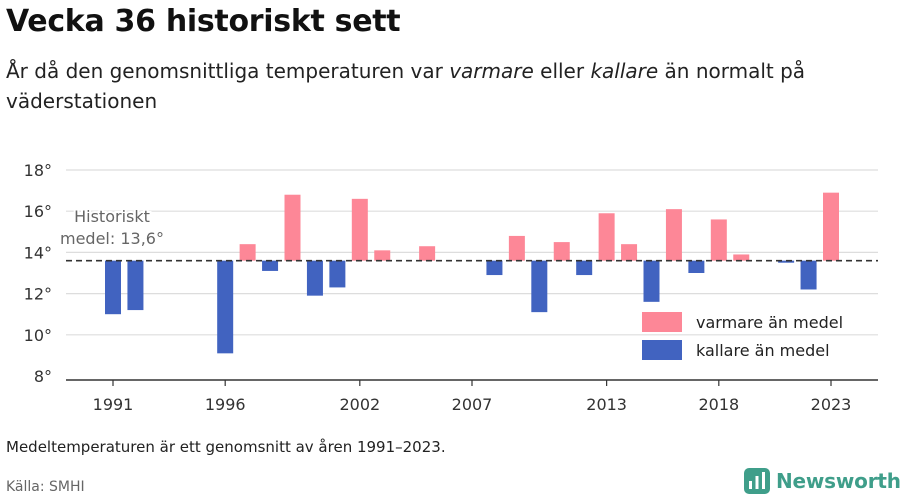  What do you see at coordinates (270, 265) in the screenshot?
I see `bar-1998` at bounding box center [270, 265].